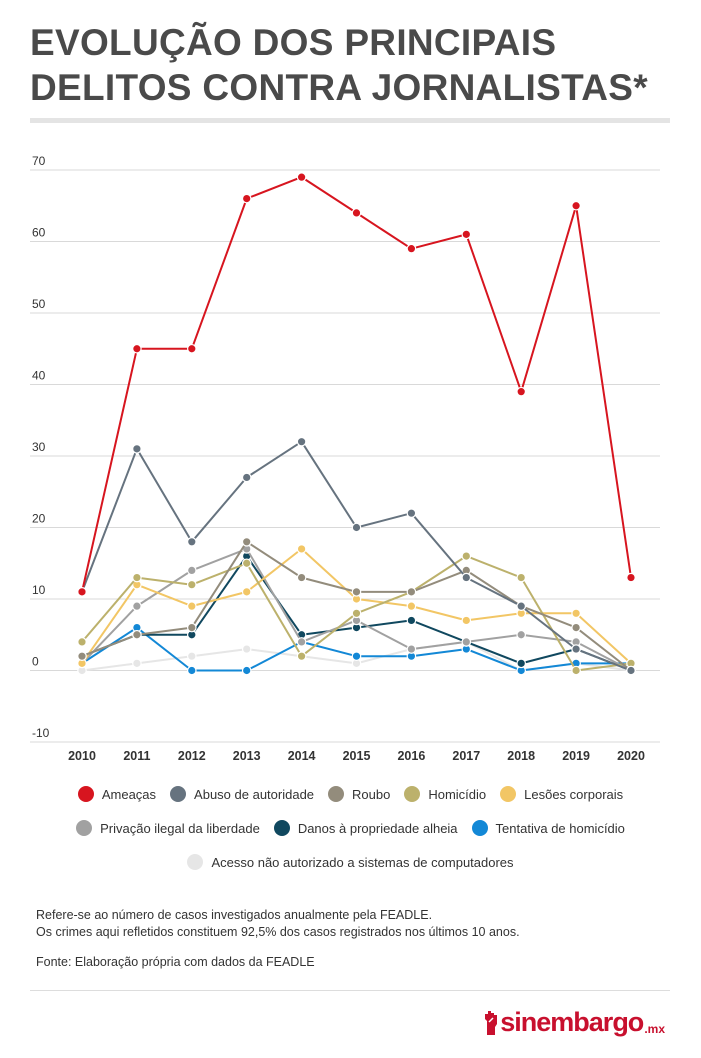  Describe the element at coordinates (180, 828) in the screenshot. I see `legend-label: Privação ilegal da liberdade` at that location.